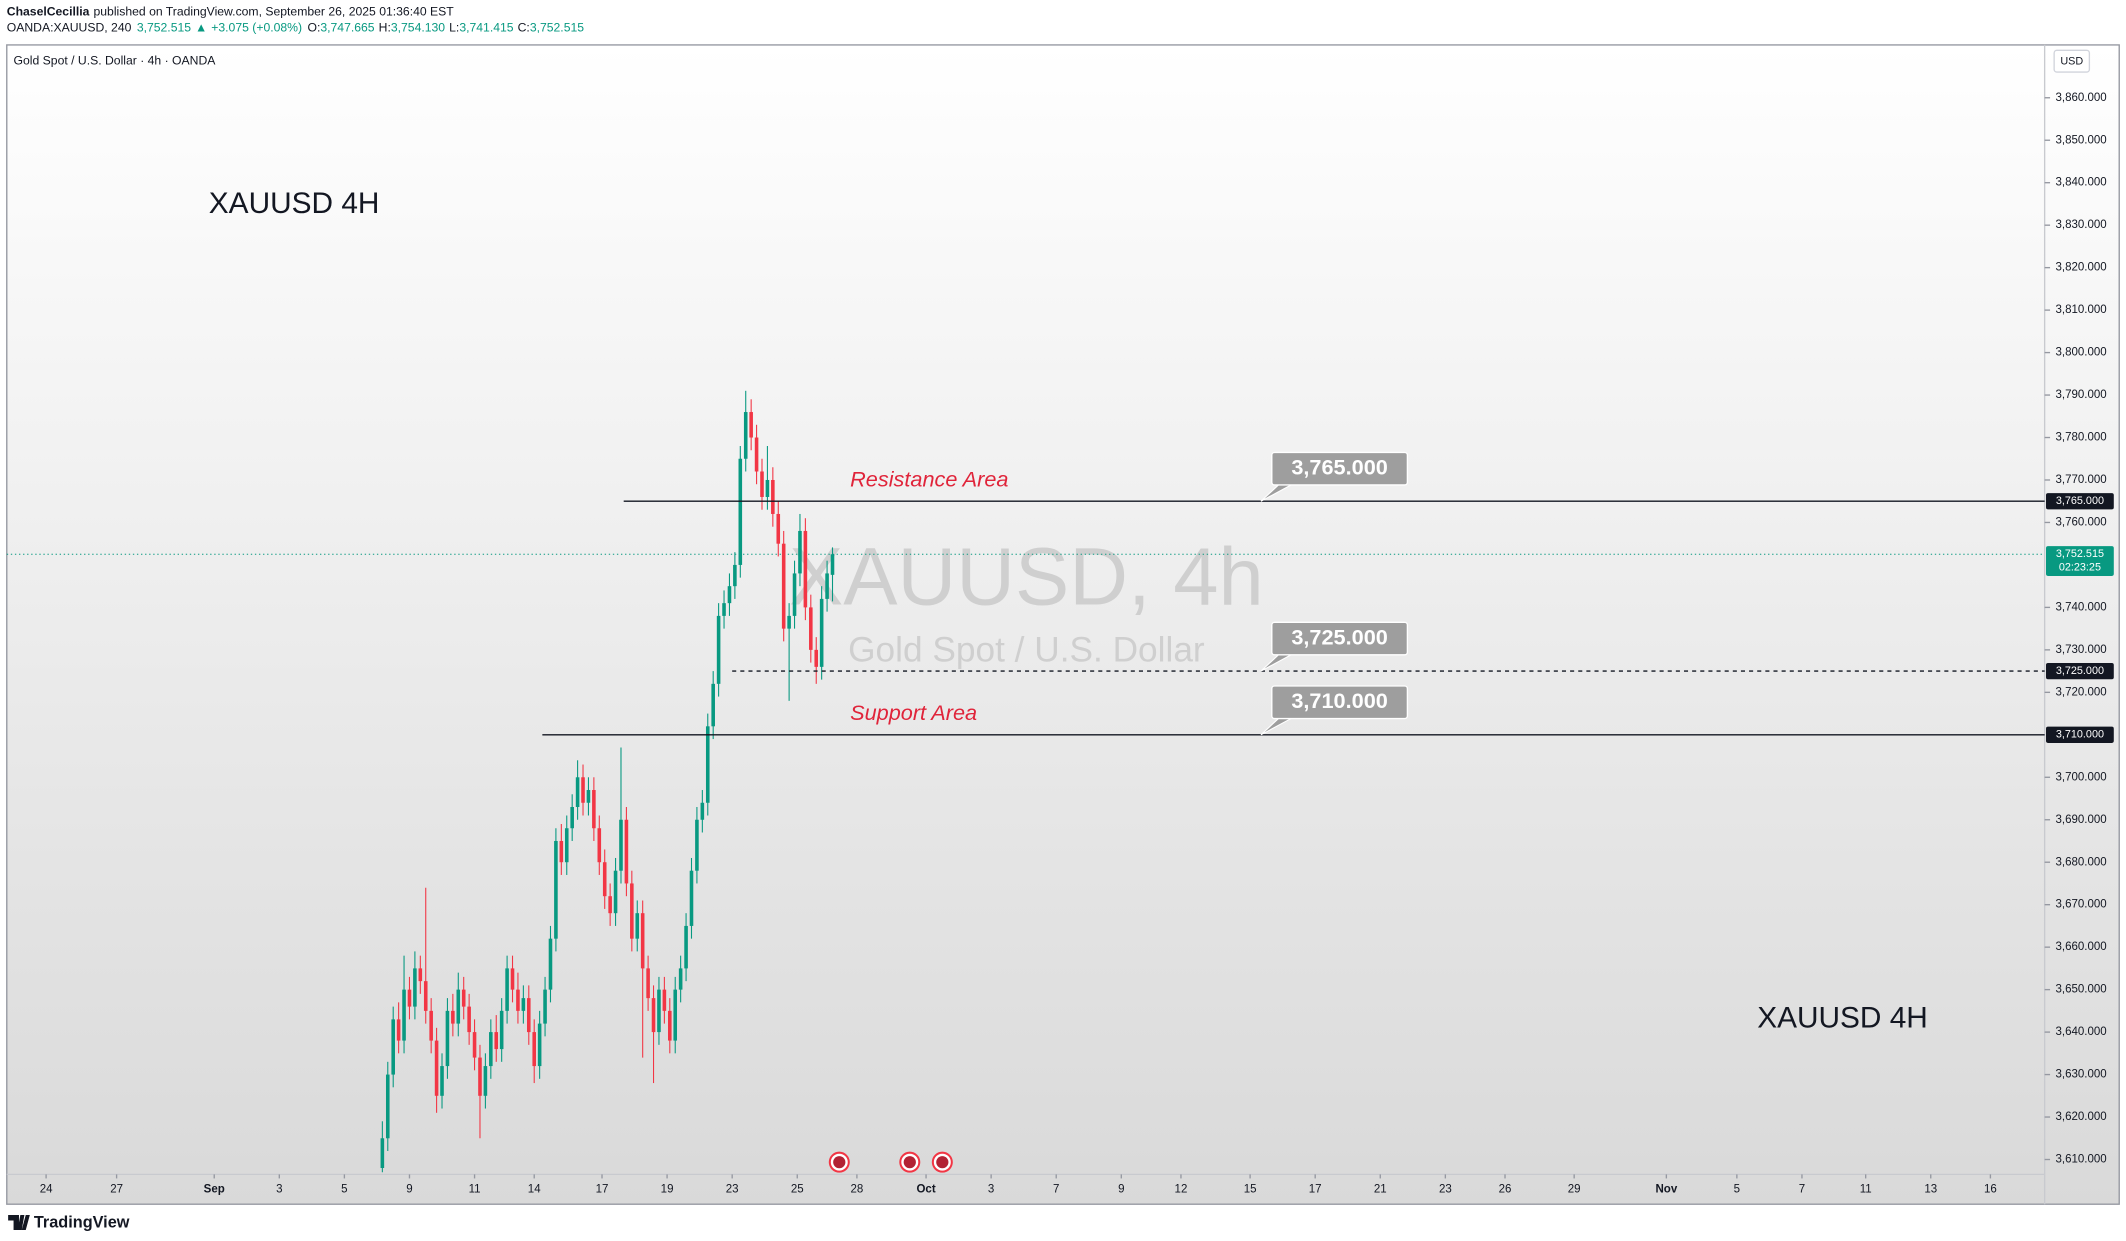 This screenshot has width=2126, height=1241. What do you see at coordinates (2080, 268) in the screenshot?
I see `y-tick-label: 3,820.000` at bounding box center [2080, 268].